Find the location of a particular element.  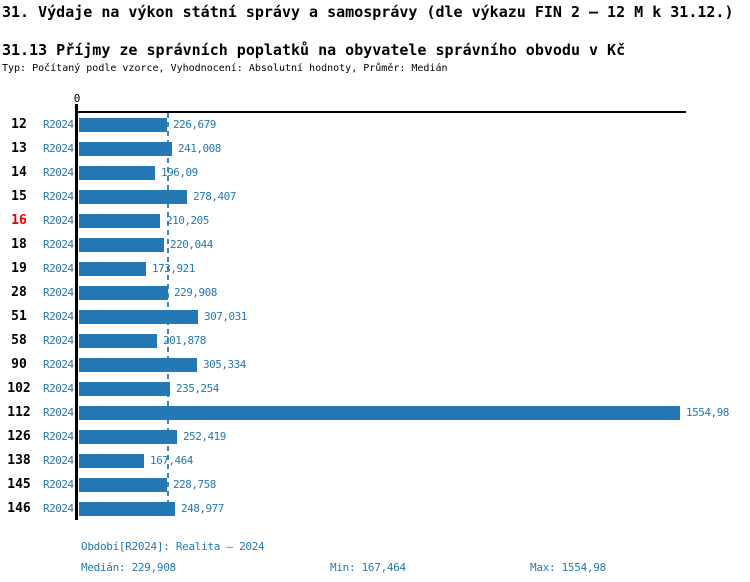

chart-row: 18 R2024 220,044 is located at coordinates (375, 245).